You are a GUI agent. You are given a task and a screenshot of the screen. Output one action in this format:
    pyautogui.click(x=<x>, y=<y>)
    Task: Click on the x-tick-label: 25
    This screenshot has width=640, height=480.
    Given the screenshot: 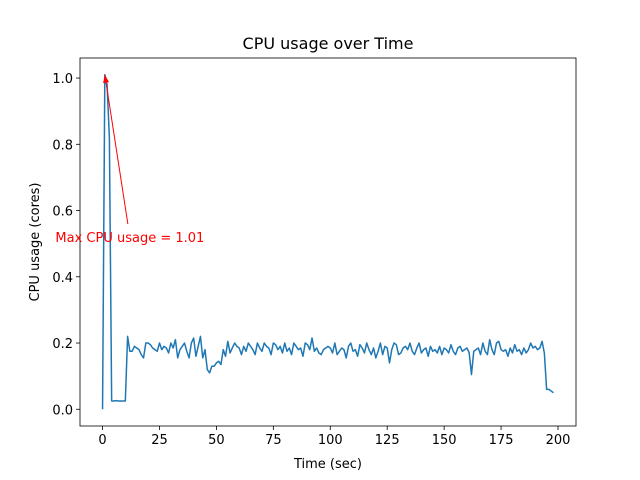 What is the action you would take?
    pyautogui.click(x=159, y=440)
    